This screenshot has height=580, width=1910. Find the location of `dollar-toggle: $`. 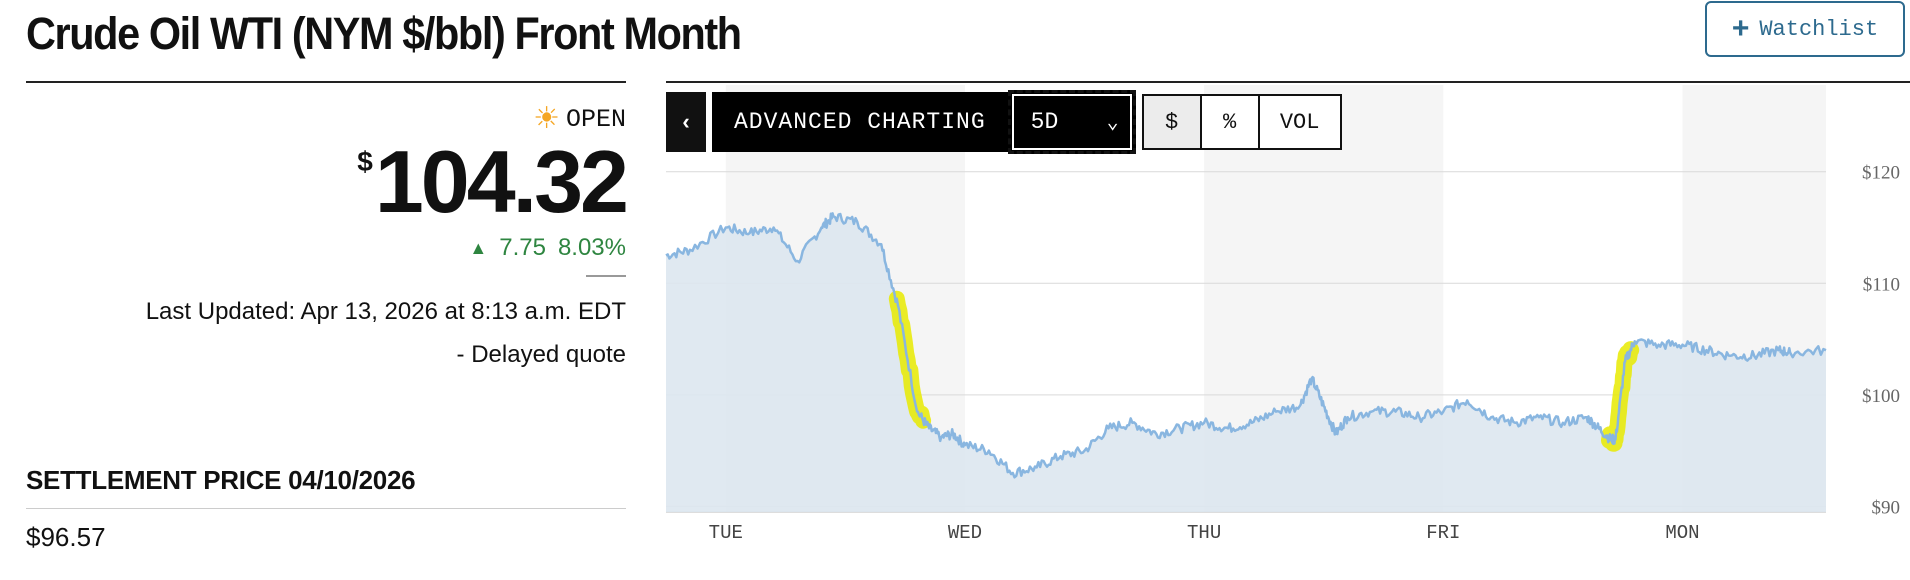

dollar-toggle: $ is located at coordinates (1172, 122).